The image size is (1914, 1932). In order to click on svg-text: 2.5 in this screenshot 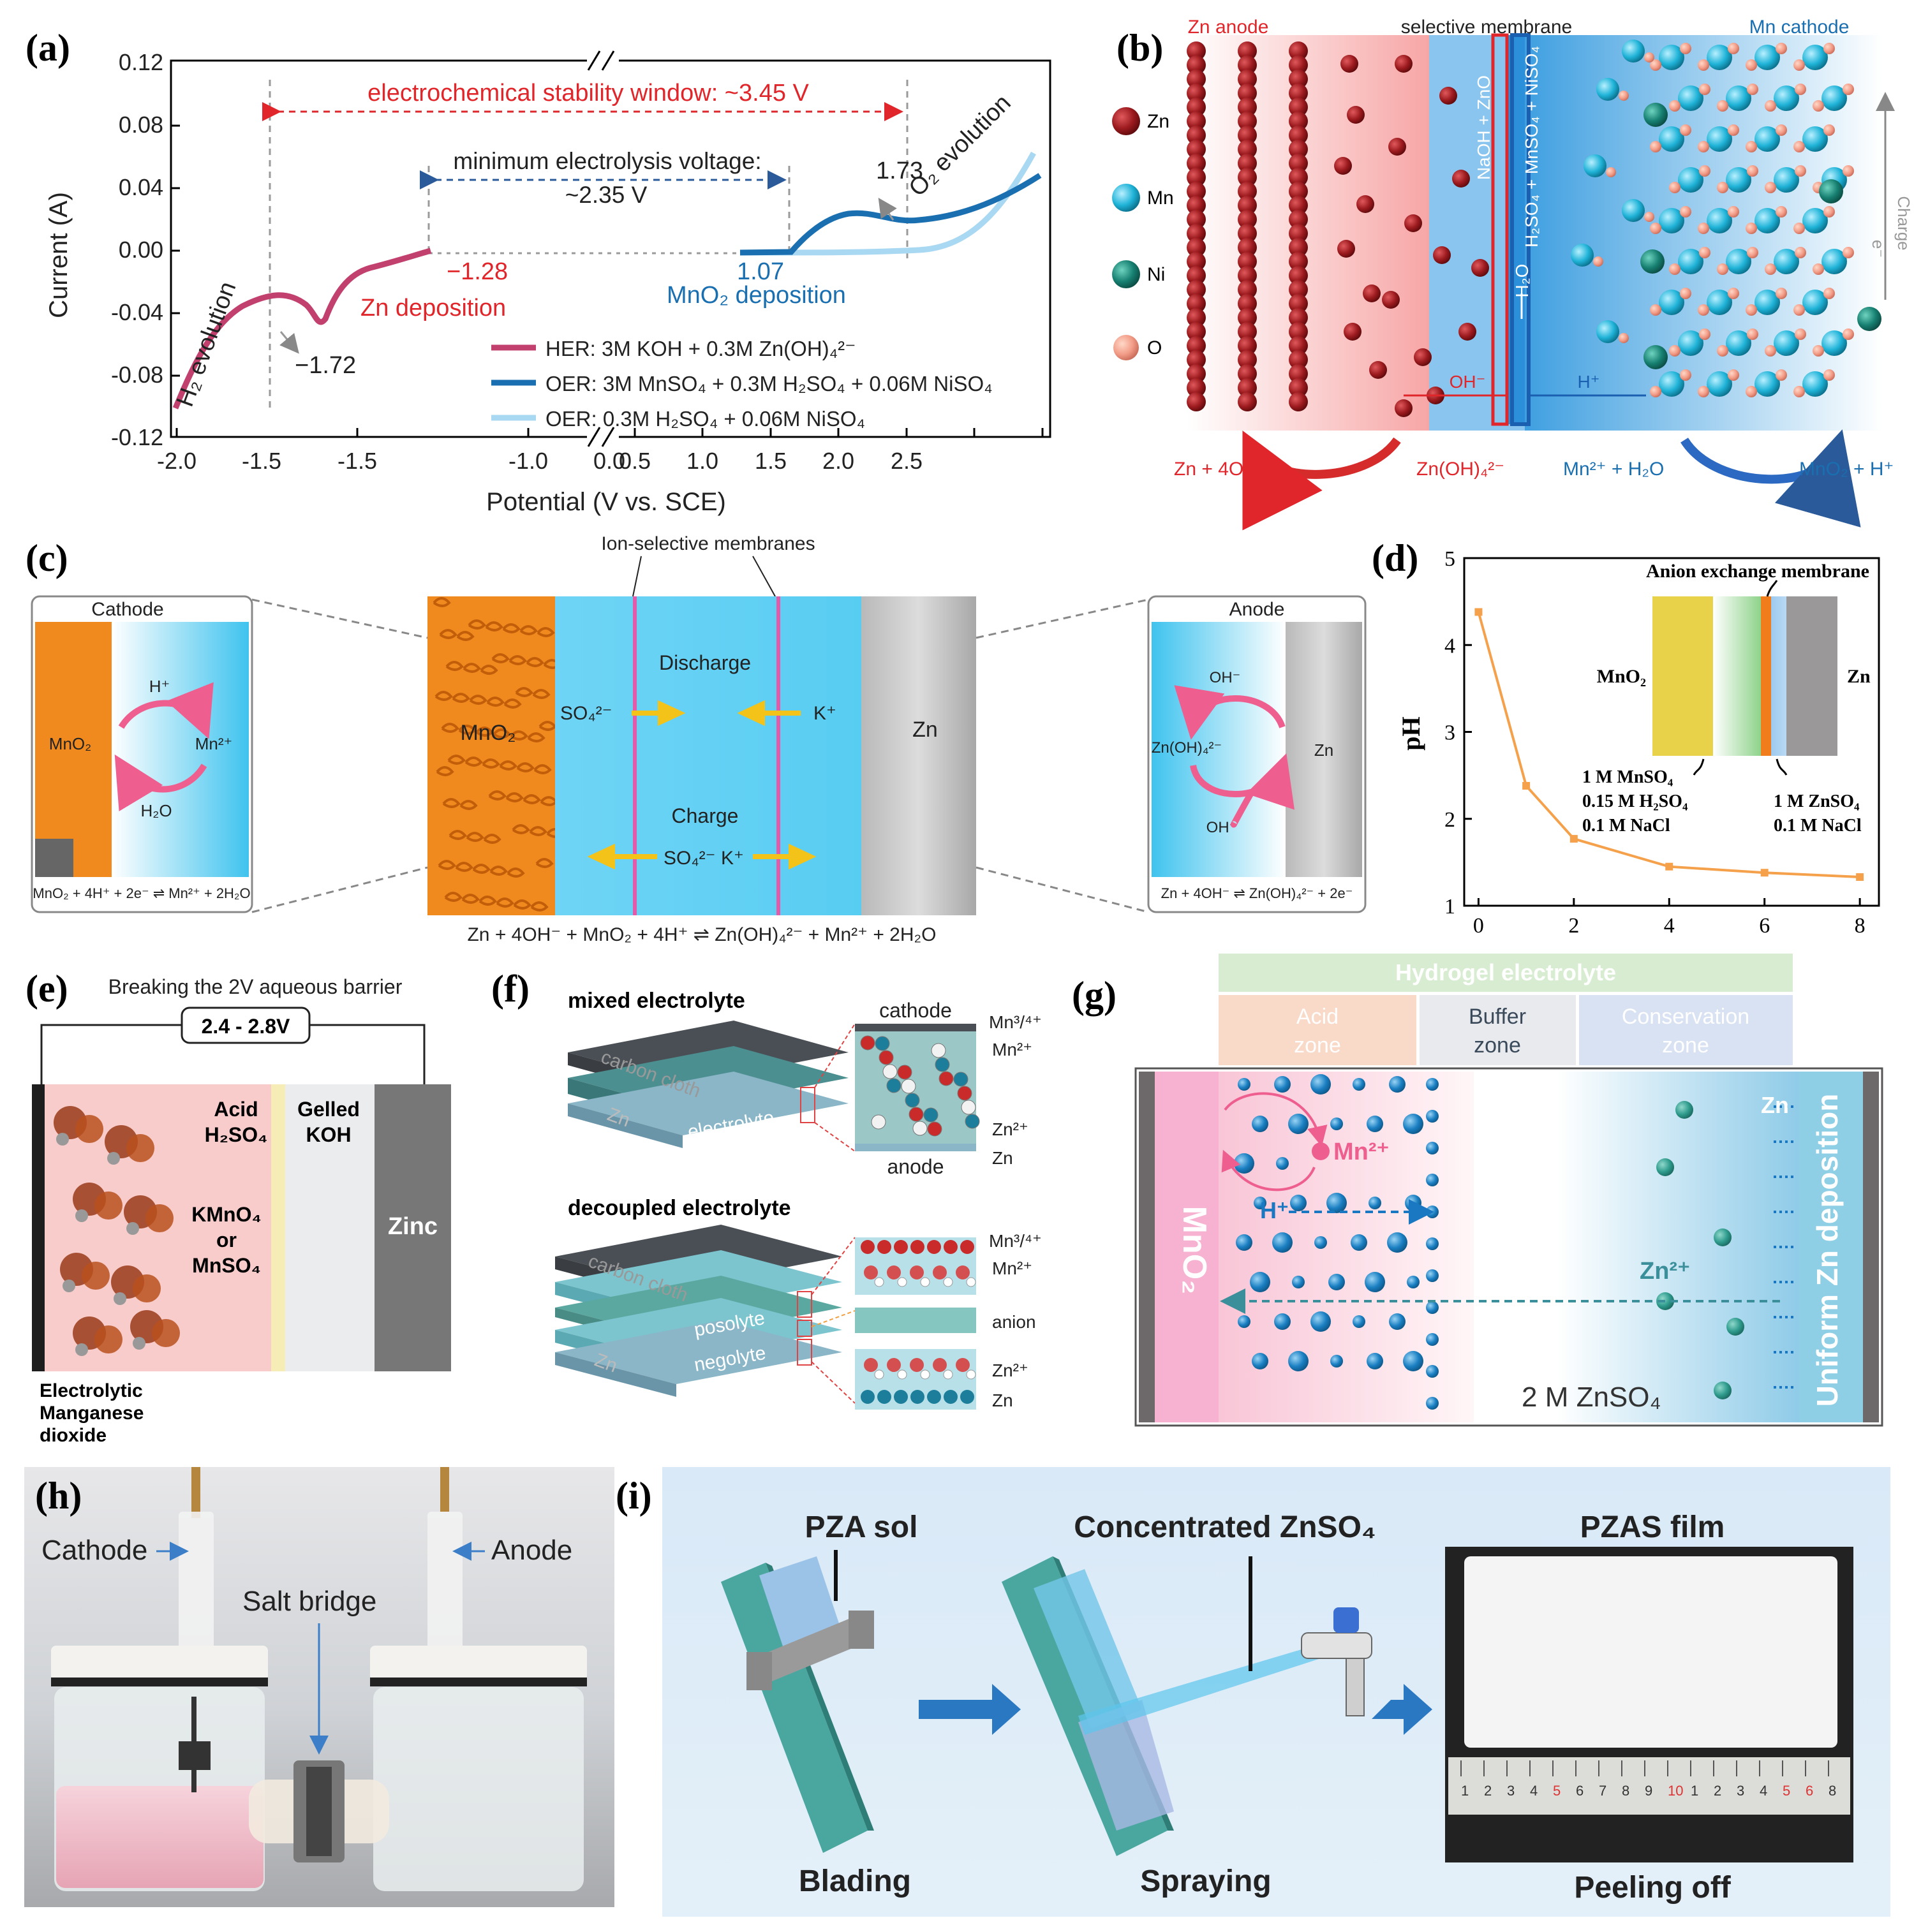, I will do `click(907, 461)`.